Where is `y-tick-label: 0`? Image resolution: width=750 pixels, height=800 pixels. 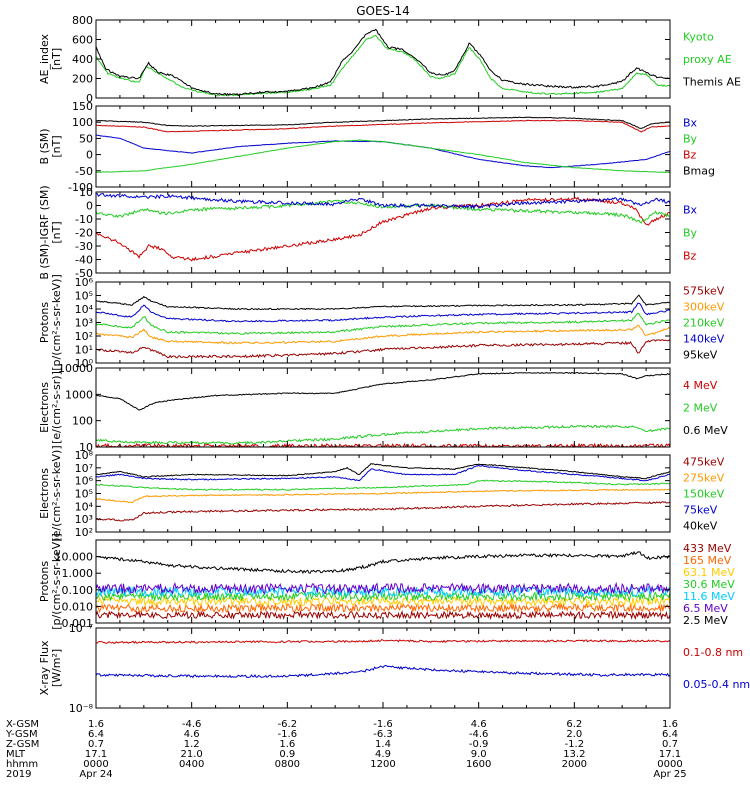
y-tick-label: 0 is located at coordinates (89, 155).